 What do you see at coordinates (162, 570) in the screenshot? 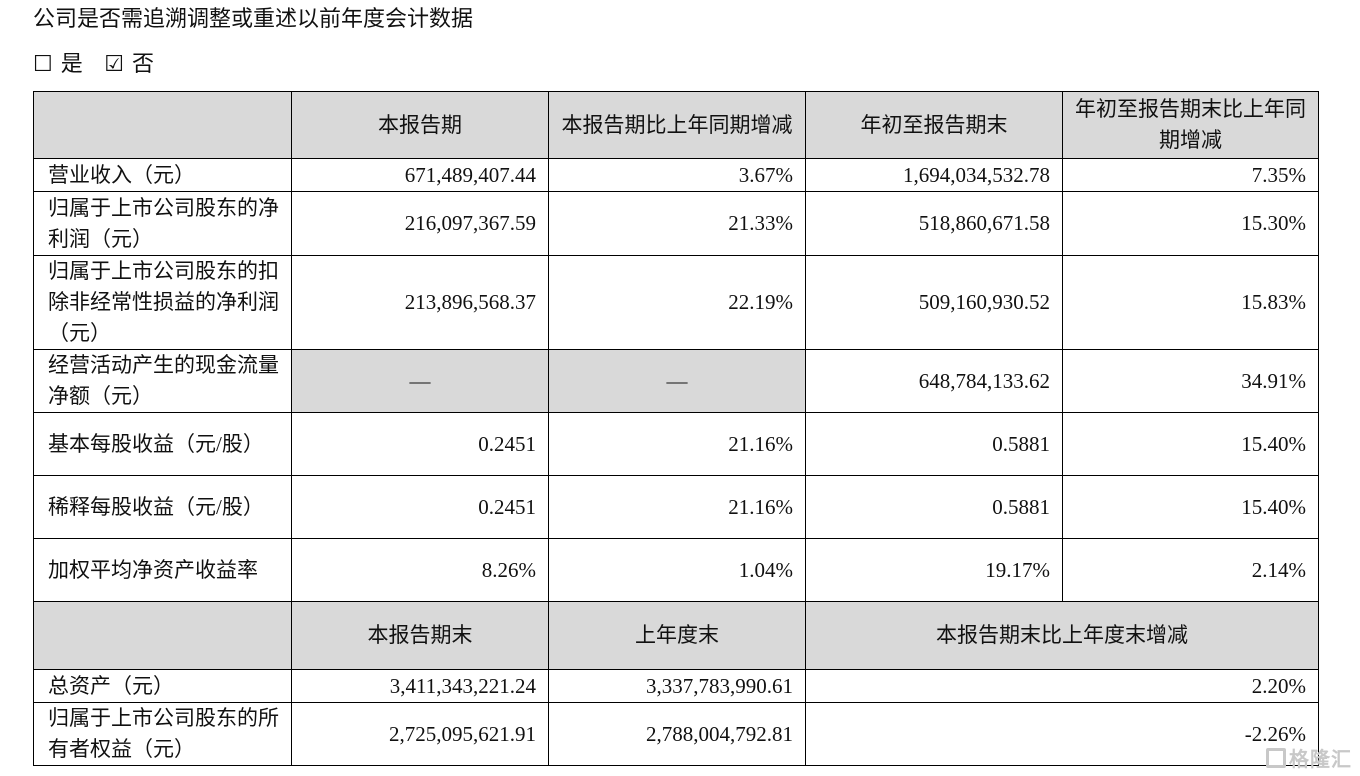
I see `row-label: 加权平均净资产收益率` at bounding box center [162, 570].